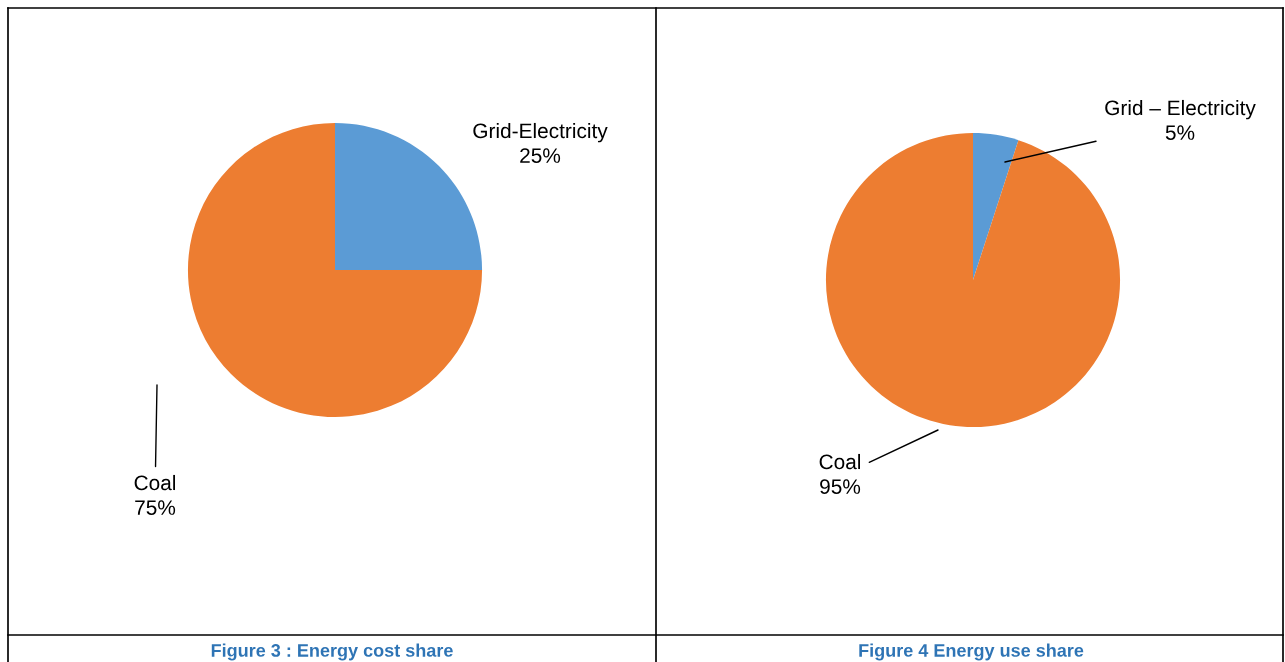  Describe the element at coordinates (840, 486) in the screenshot. I see `data-label: 95%` at that location.